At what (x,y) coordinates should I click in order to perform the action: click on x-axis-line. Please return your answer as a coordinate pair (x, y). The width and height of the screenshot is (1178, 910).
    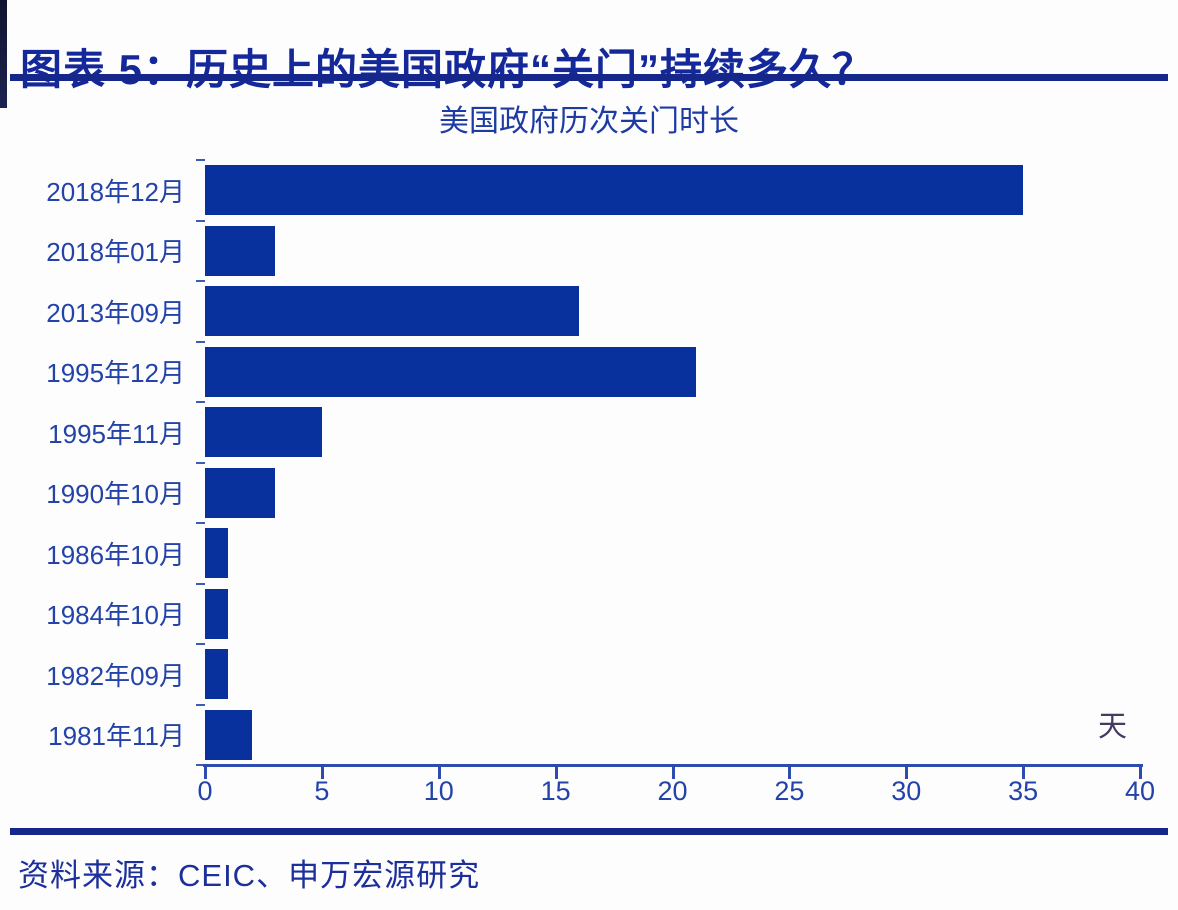
    Looking at the image, I should click on (673, 765).